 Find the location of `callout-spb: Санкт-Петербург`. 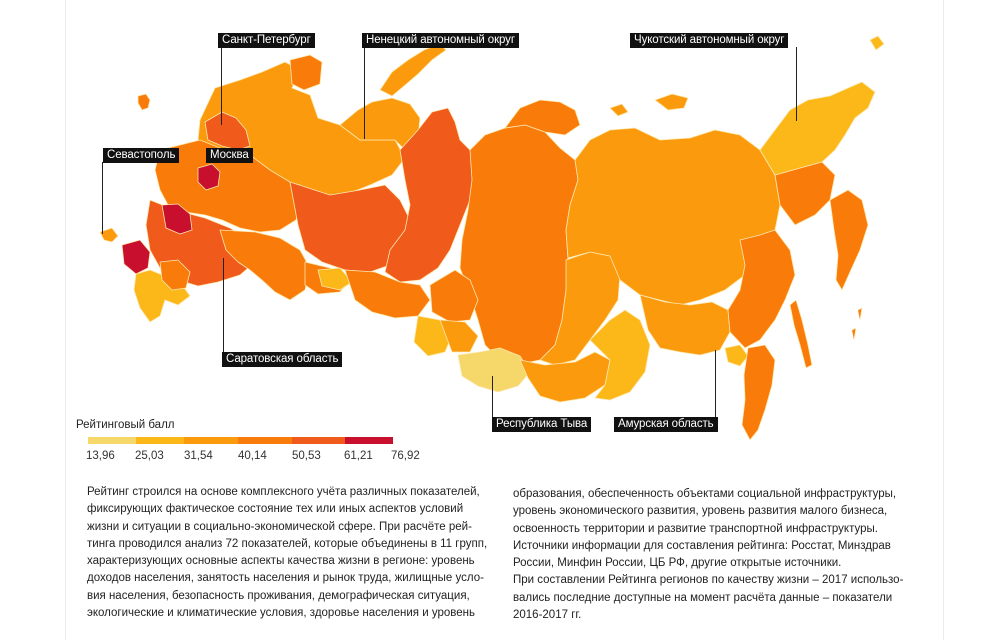

callout-spb: Санкт-Петербург is located at coordinates (266, 40).